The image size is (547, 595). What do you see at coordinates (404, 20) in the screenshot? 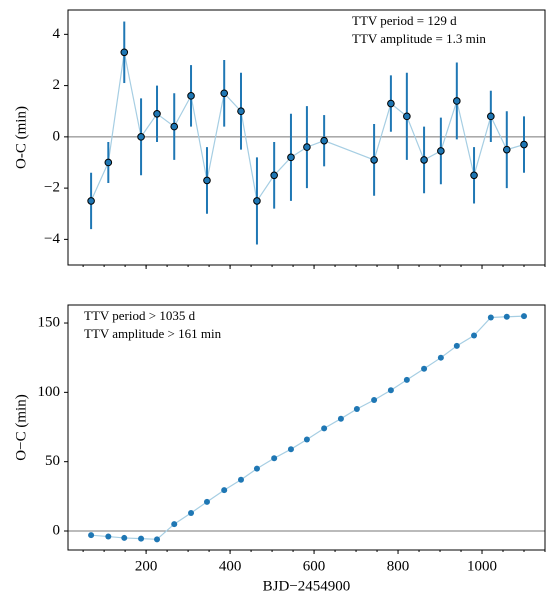
I see `annotation: TTV period = 129 d` at bounding box center [404, 20].